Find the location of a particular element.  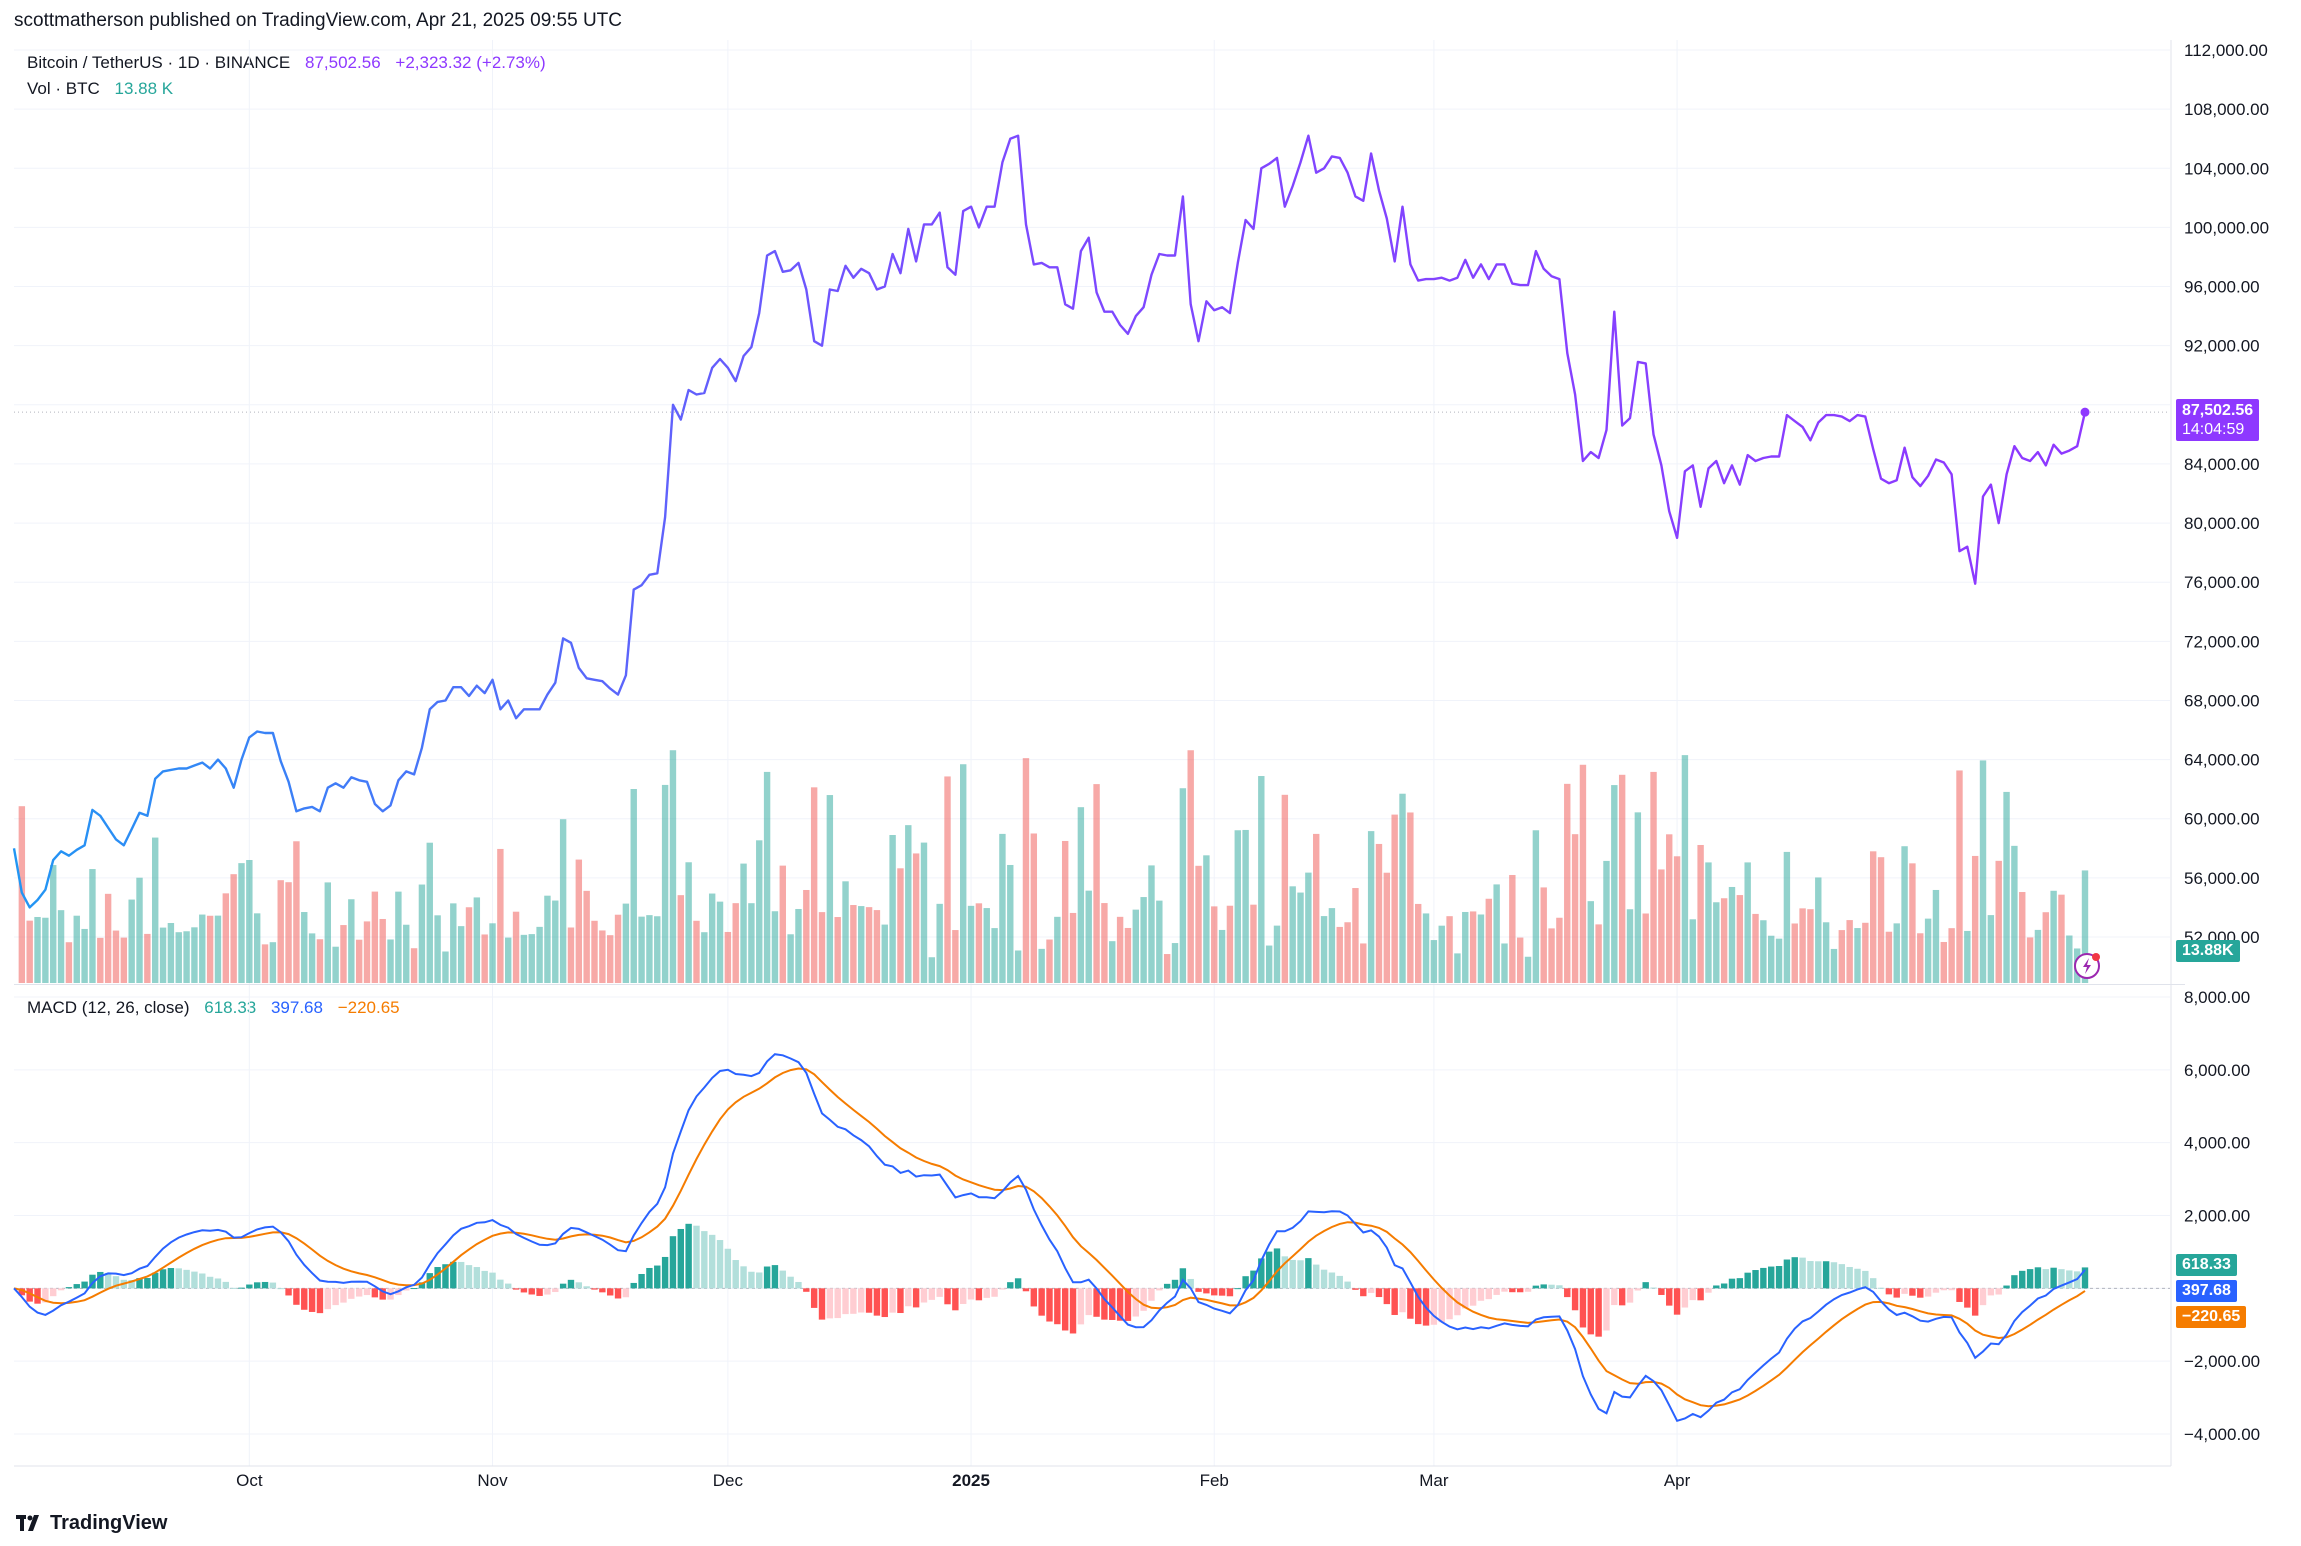

macd-hist-tag: 618.33 is located at coordinates (2206, 1265).